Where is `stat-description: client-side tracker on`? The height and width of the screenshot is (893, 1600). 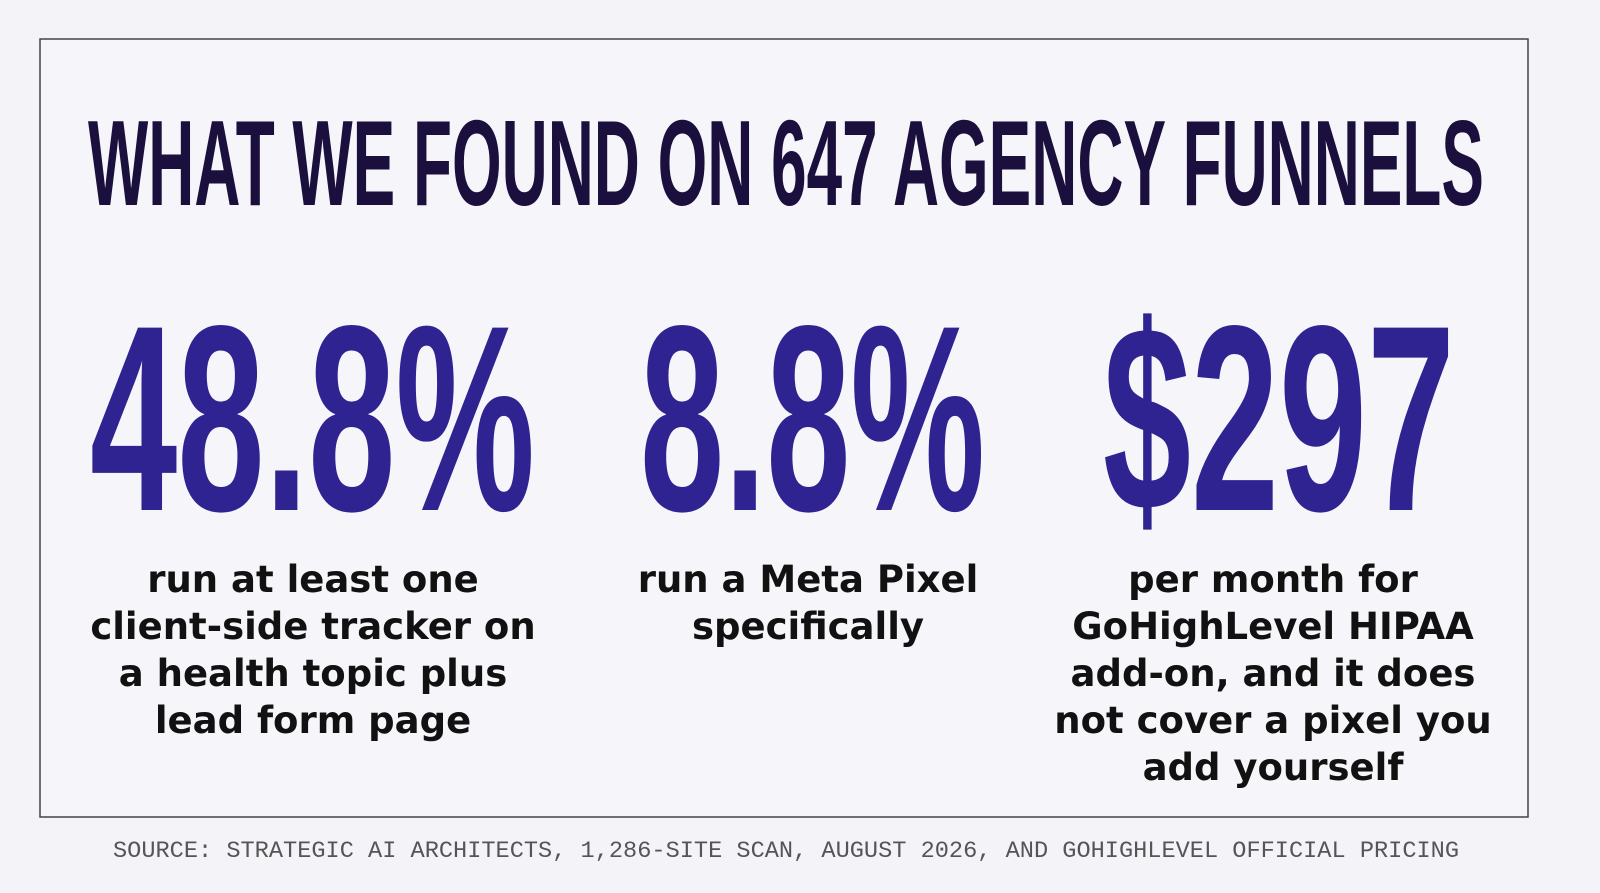 stat-description: client-side tracker on is located at coordinates (312, 626).